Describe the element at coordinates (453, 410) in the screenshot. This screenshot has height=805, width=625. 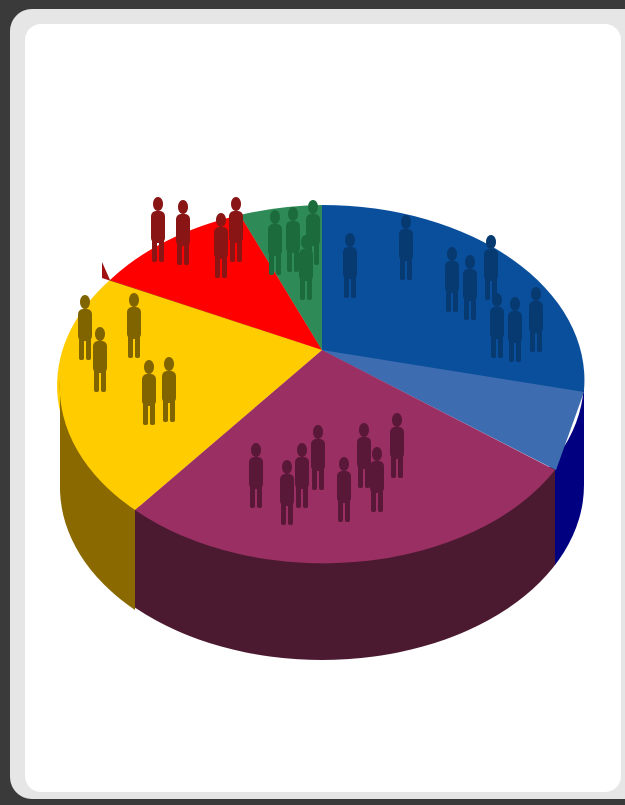
I see `slice-blue-light` at that location.